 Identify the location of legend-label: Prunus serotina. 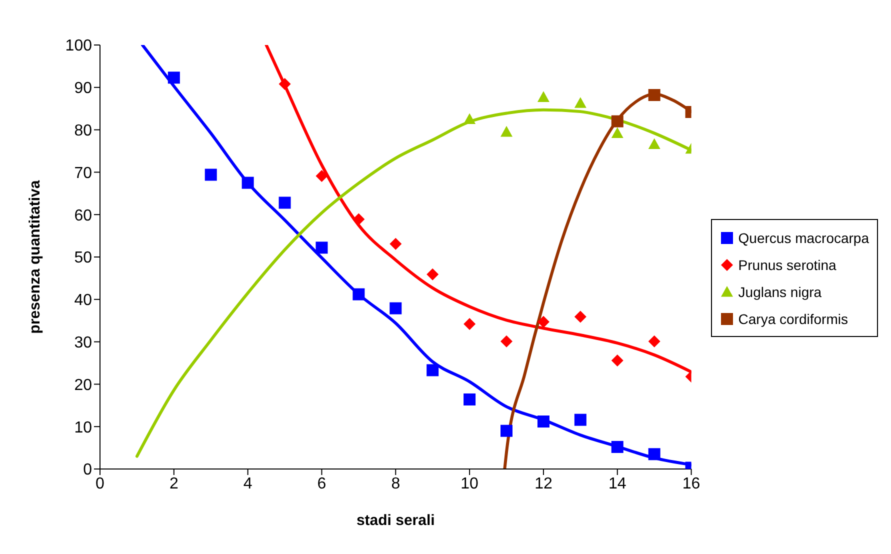
(787, 264).